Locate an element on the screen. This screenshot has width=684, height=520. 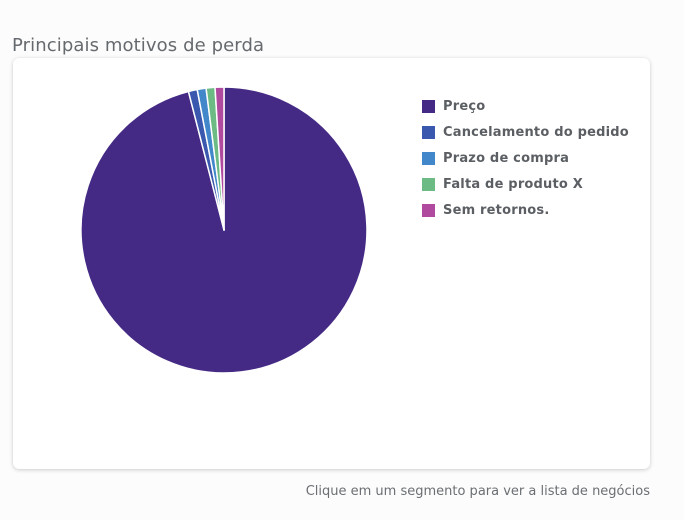
legend-label: Preço is located at coordinates (464, 106).